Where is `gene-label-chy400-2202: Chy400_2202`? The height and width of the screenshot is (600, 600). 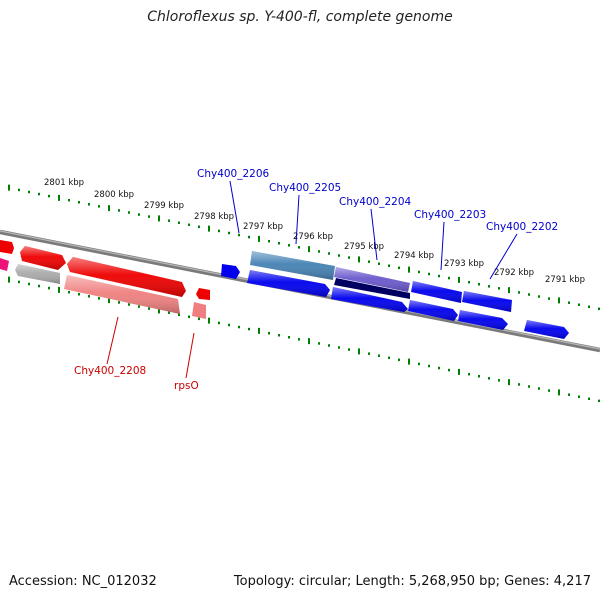
gene-label-chy400-2202: Chy400_2202 is located at coordinates (522, 227).